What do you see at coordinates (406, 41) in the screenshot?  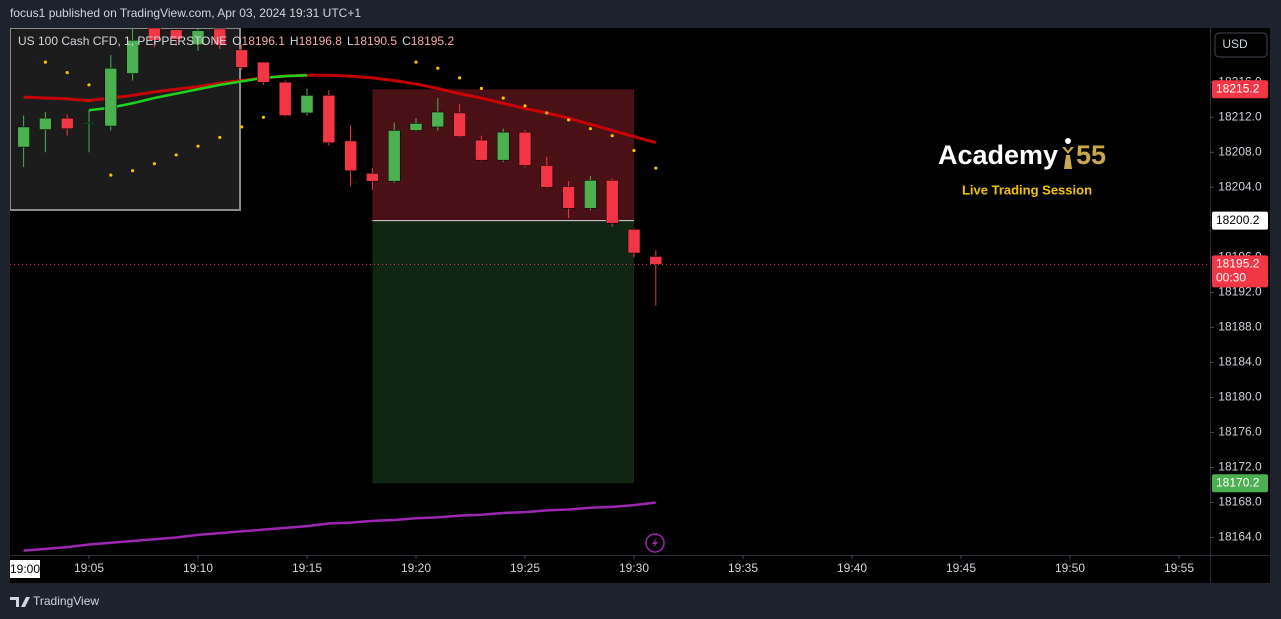 I see `ohlc-prefix: C` at bounding box center [406, 41].